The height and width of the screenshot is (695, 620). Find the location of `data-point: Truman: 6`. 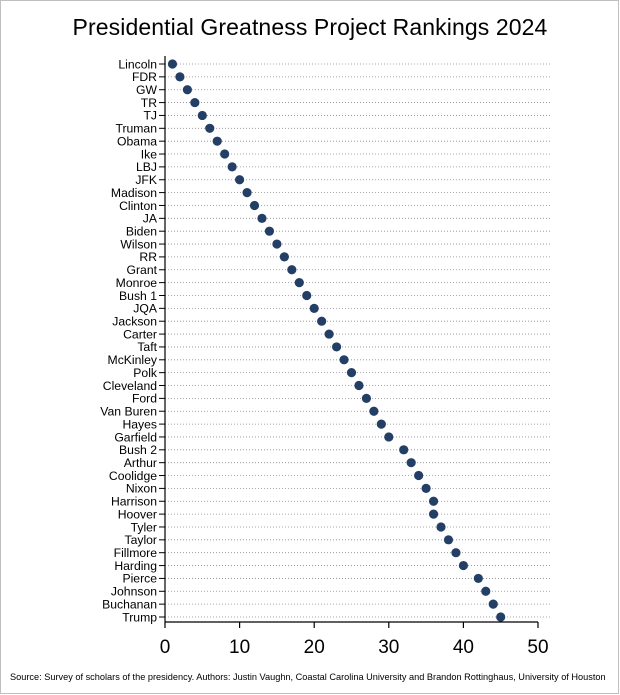

data-point: Truman: 6 is located at coordinates (210, 128).